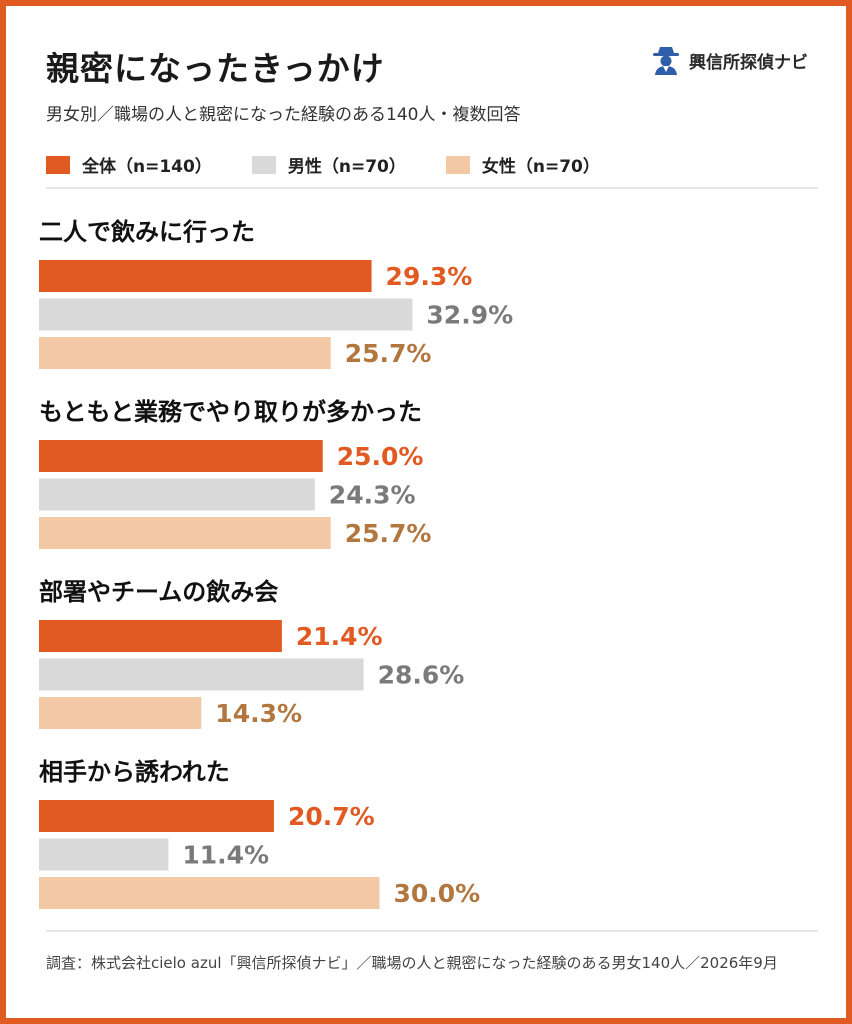  Describe the element at coordinates (346, 167) in the screenshot. I see `legend-label-male: 男性（n=70）` at that location.